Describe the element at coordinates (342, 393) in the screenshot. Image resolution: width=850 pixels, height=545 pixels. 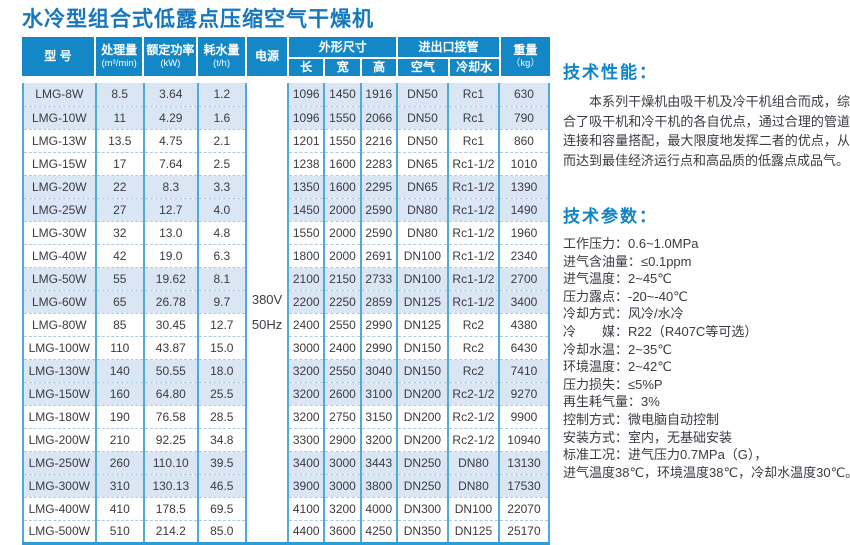
I see `cell-width: 2600` at that location.